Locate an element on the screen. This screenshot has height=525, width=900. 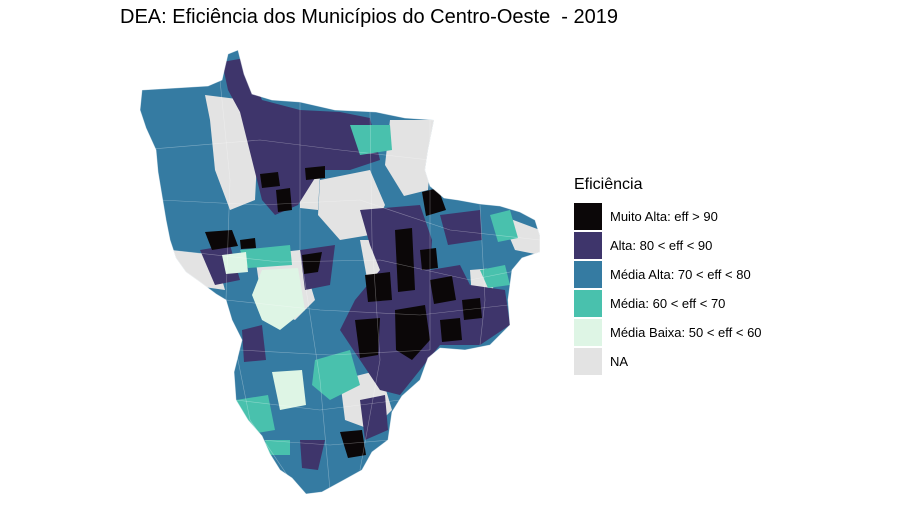
legend-item: Média Baixa: 50 < eff < 60 is located at coordinates (668, 332).